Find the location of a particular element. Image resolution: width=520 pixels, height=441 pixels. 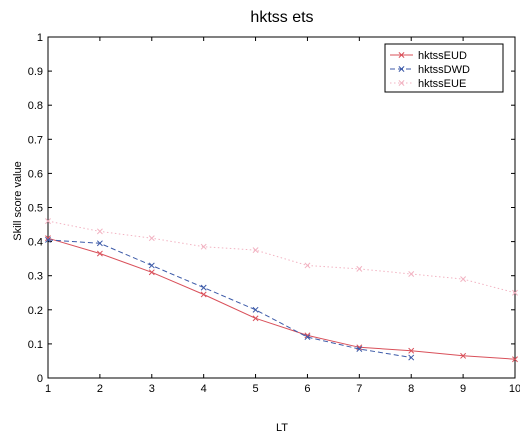

x-tick-label: 3 is located at coordinates (152, 389).